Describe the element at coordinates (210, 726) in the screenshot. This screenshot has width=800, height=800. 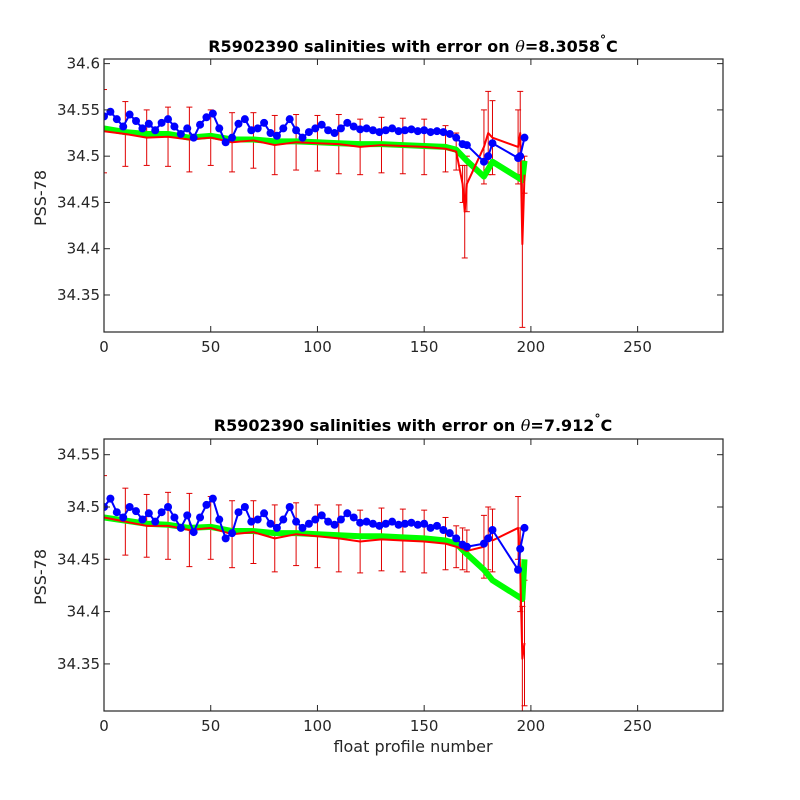
I see `bottom-panel-xtick-label: 50` at that location.